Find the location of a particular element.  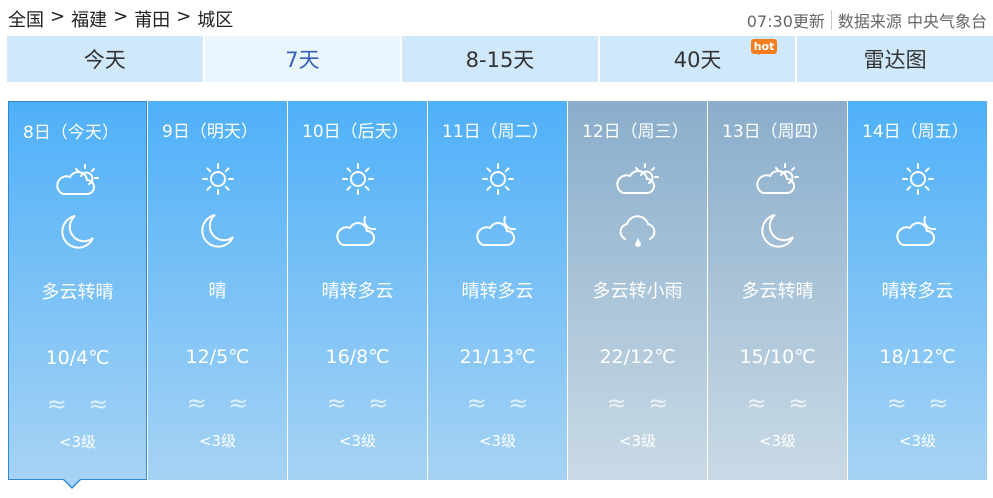

tab-label: 7天 is located at coordinates (302, 60).